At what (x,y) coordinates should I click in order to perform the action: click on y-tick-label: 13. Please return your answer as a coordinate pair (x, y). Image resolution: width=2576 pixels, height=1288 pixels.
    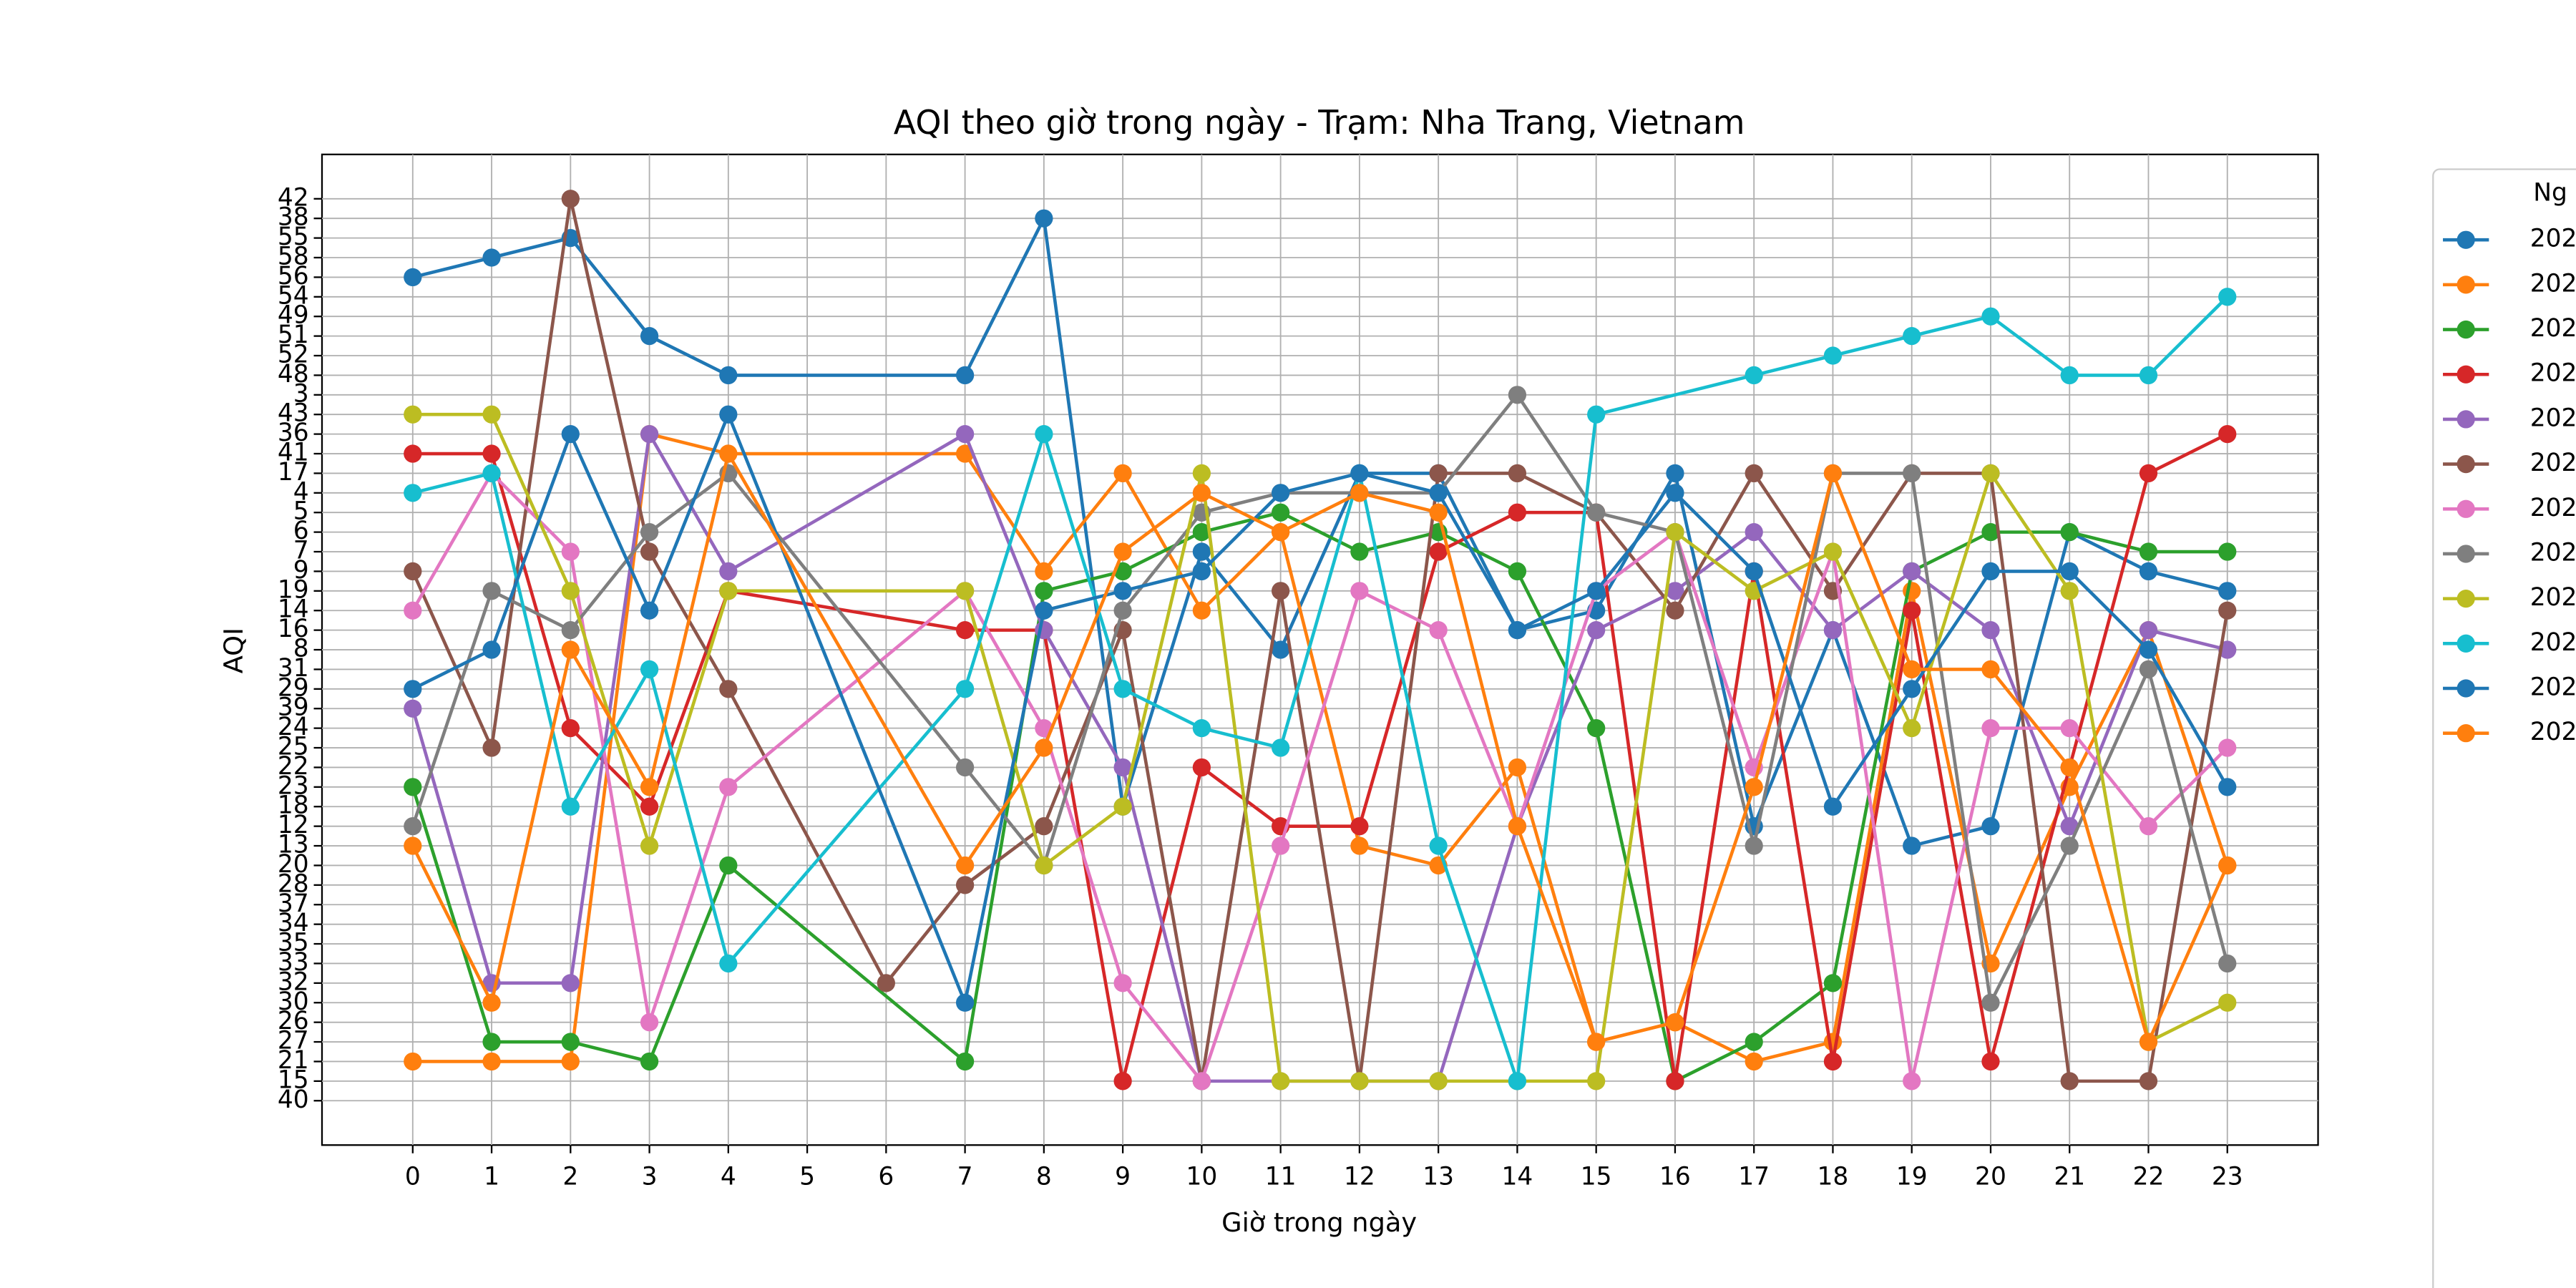
    Looking at the image, I should click on (293, 845).